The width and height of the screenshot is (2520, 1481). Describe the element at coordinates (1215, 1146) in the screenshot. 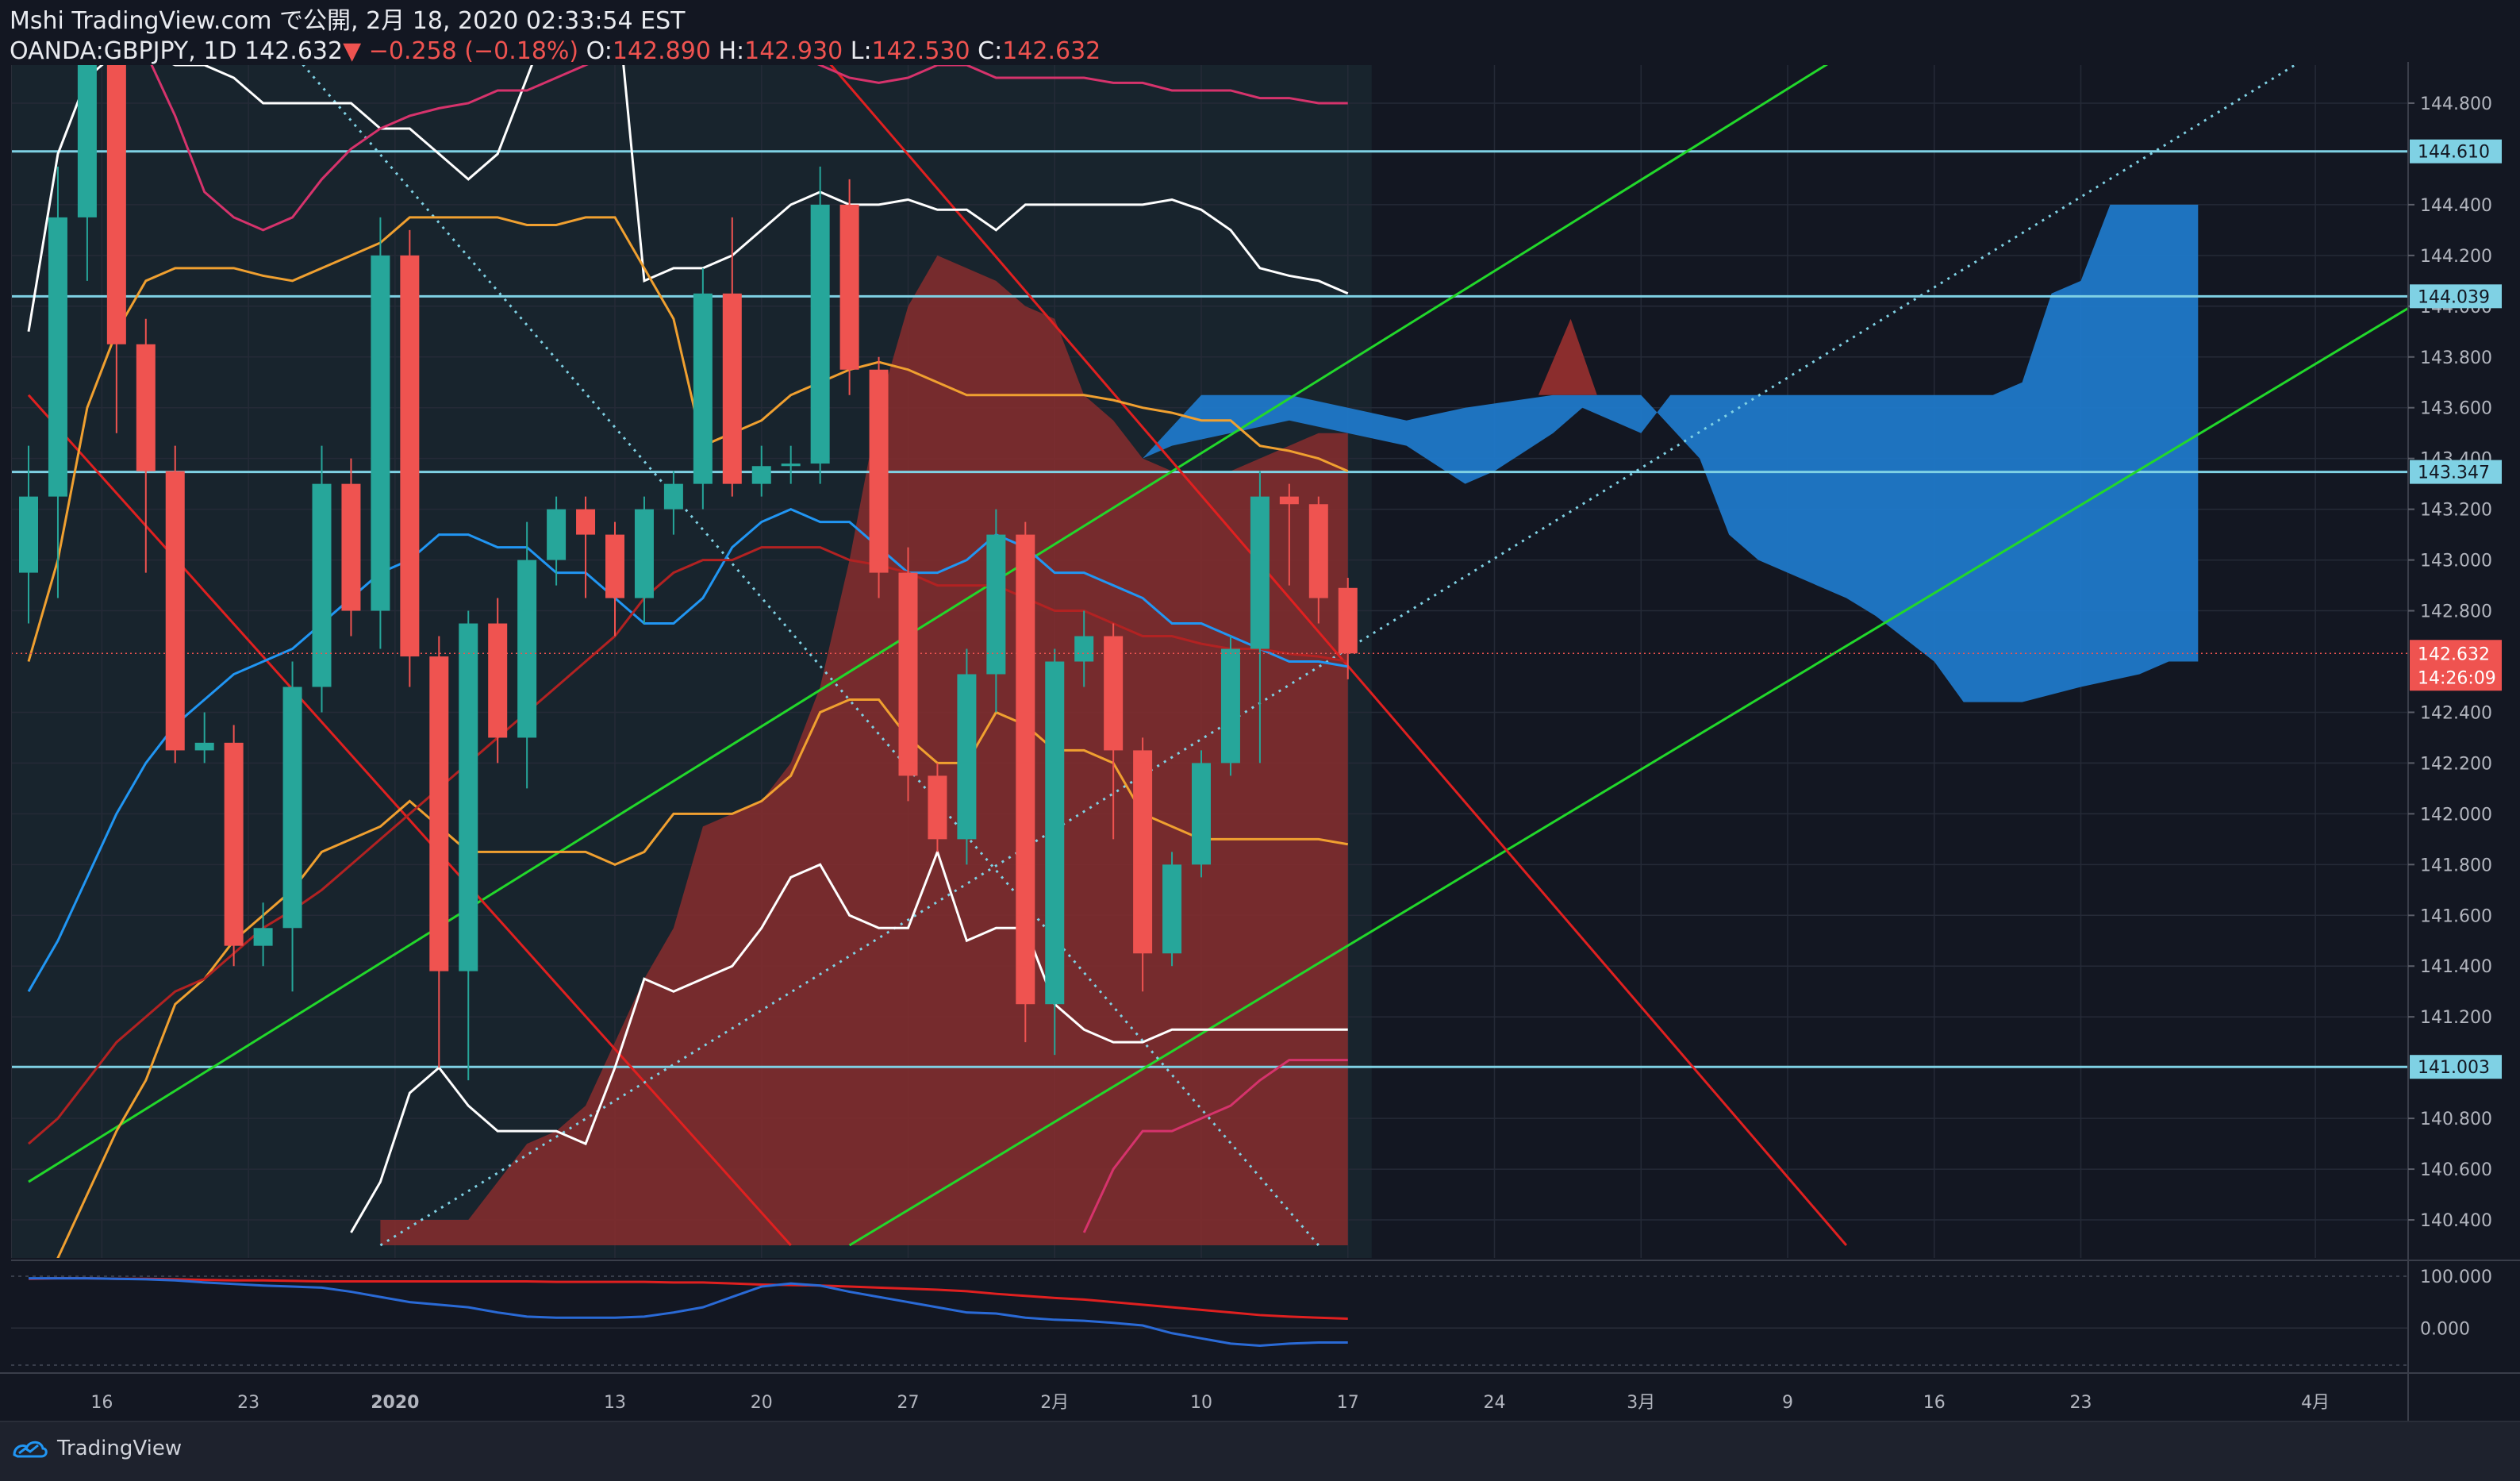

I see `indicator-line` at that location.